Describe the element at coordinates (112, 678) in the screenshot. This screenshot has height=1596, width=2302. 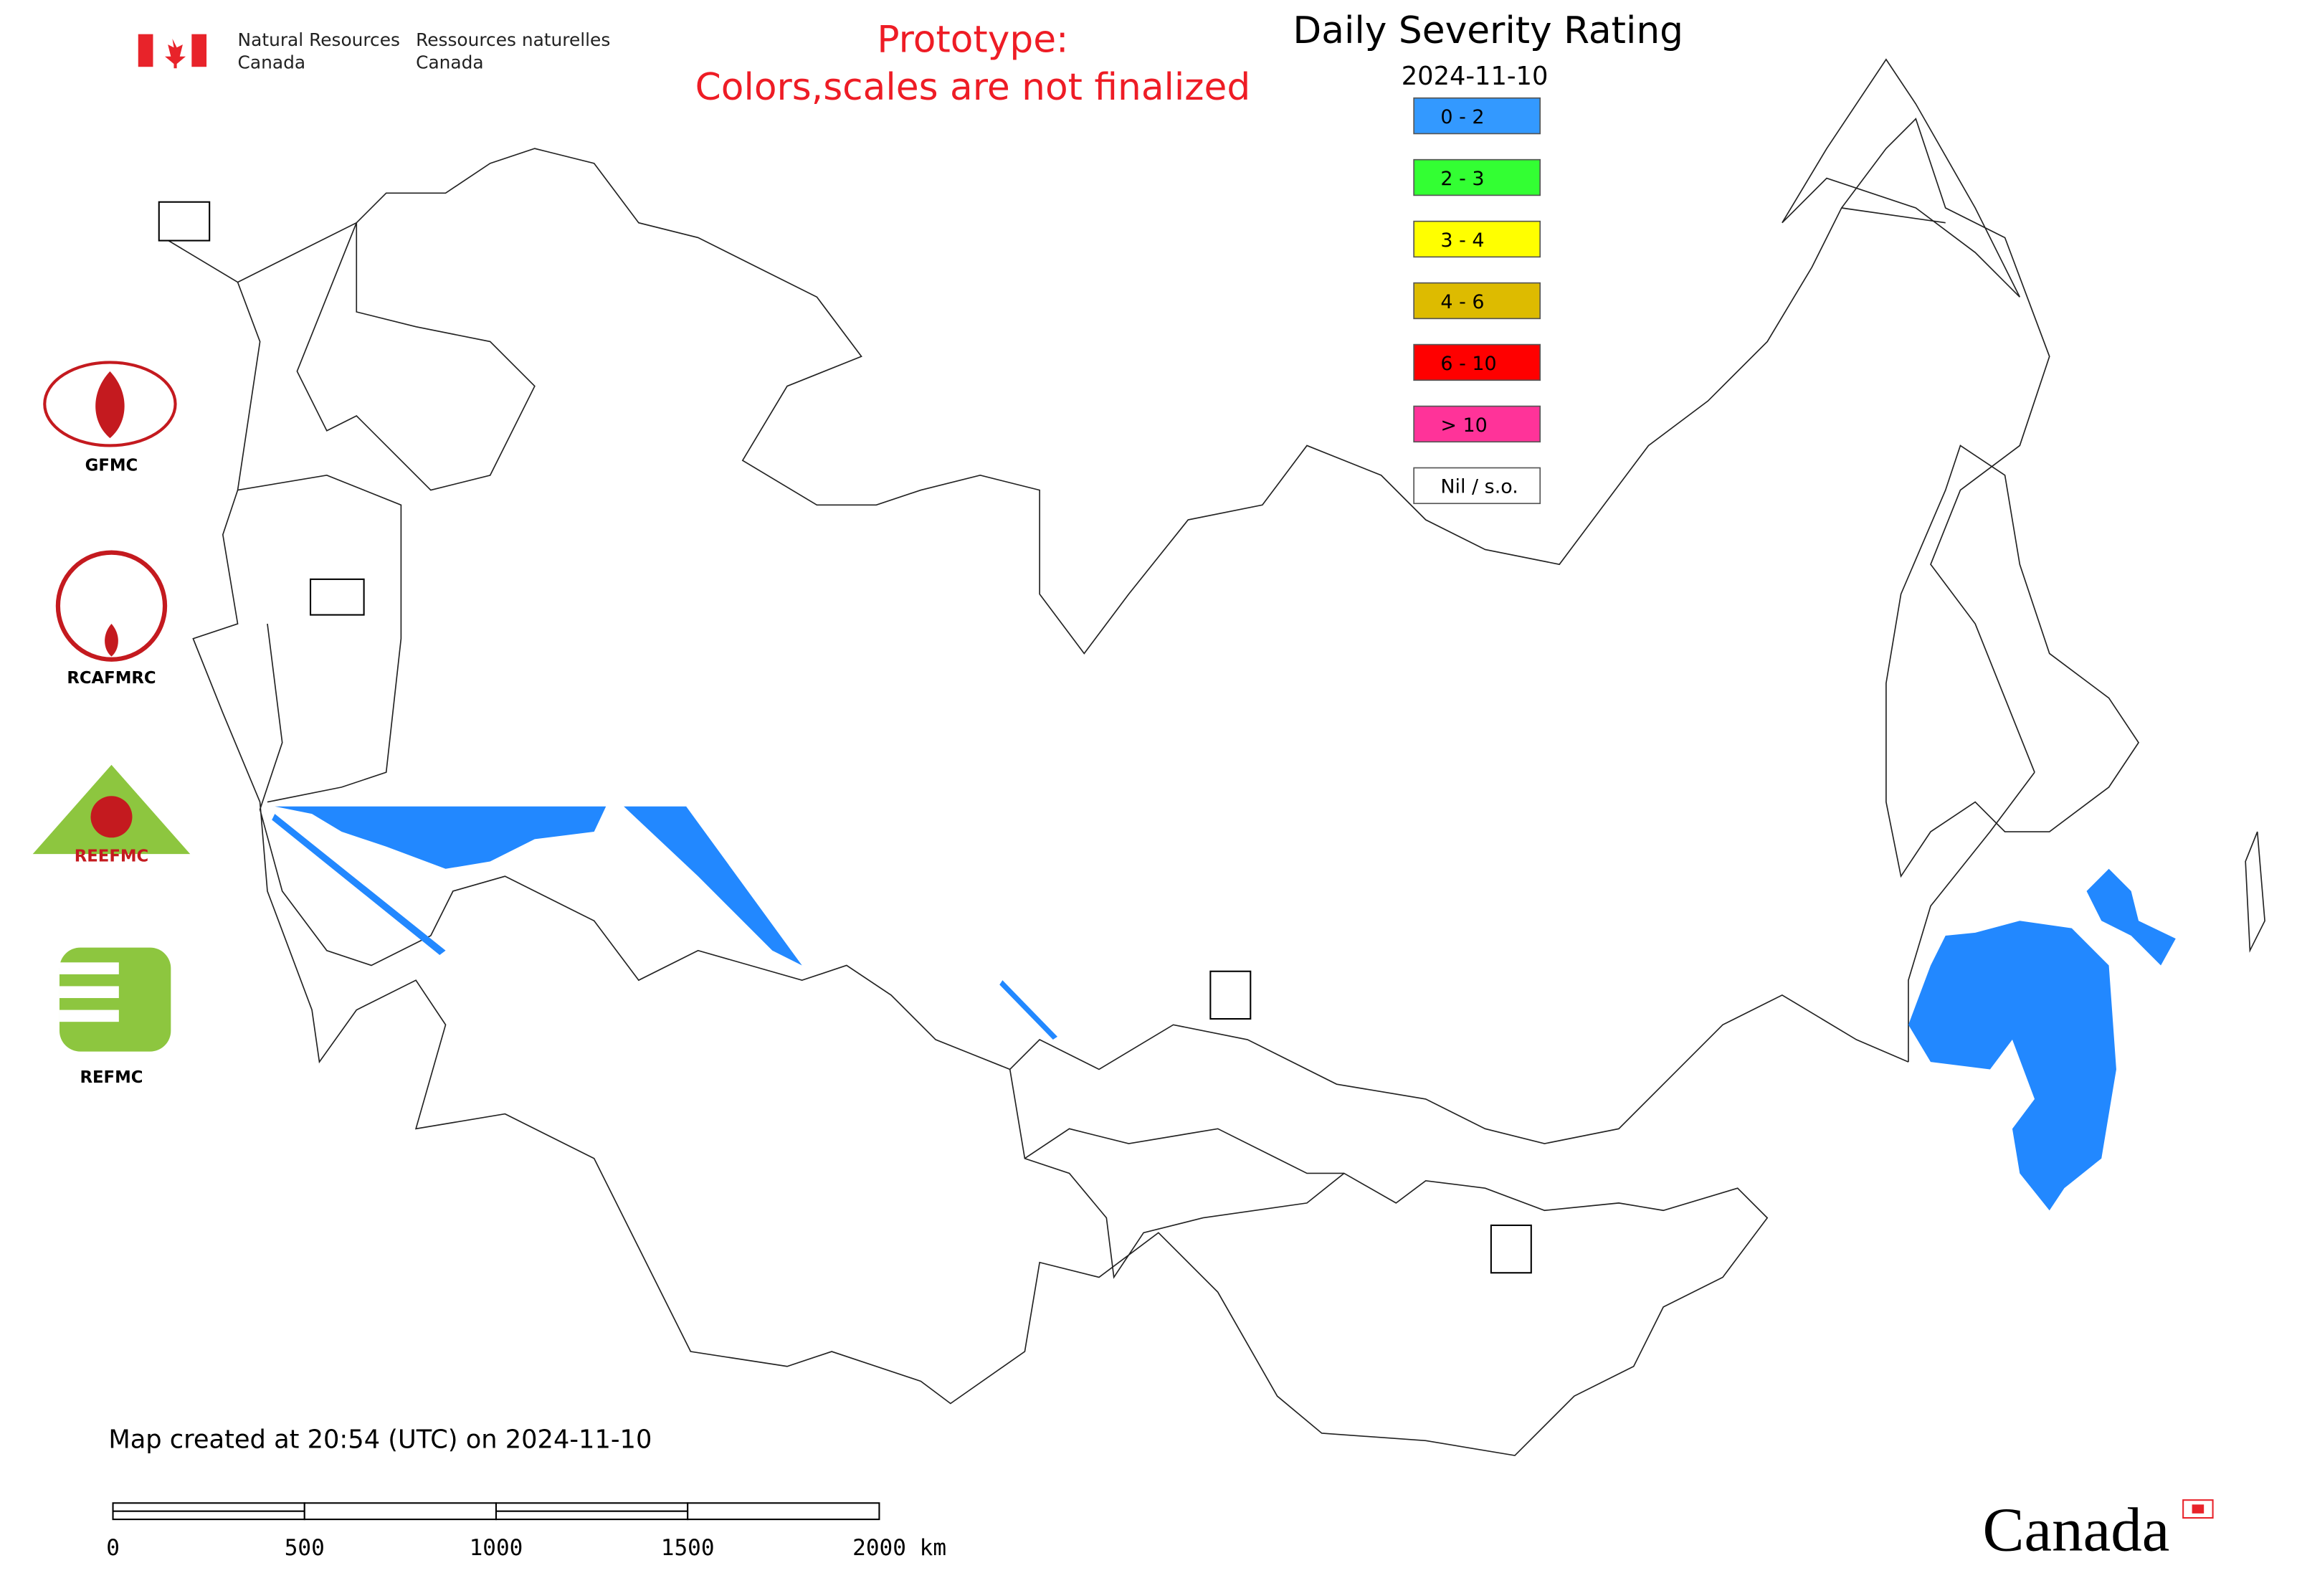
I see `logo-label: RCAFMRC` at that location.